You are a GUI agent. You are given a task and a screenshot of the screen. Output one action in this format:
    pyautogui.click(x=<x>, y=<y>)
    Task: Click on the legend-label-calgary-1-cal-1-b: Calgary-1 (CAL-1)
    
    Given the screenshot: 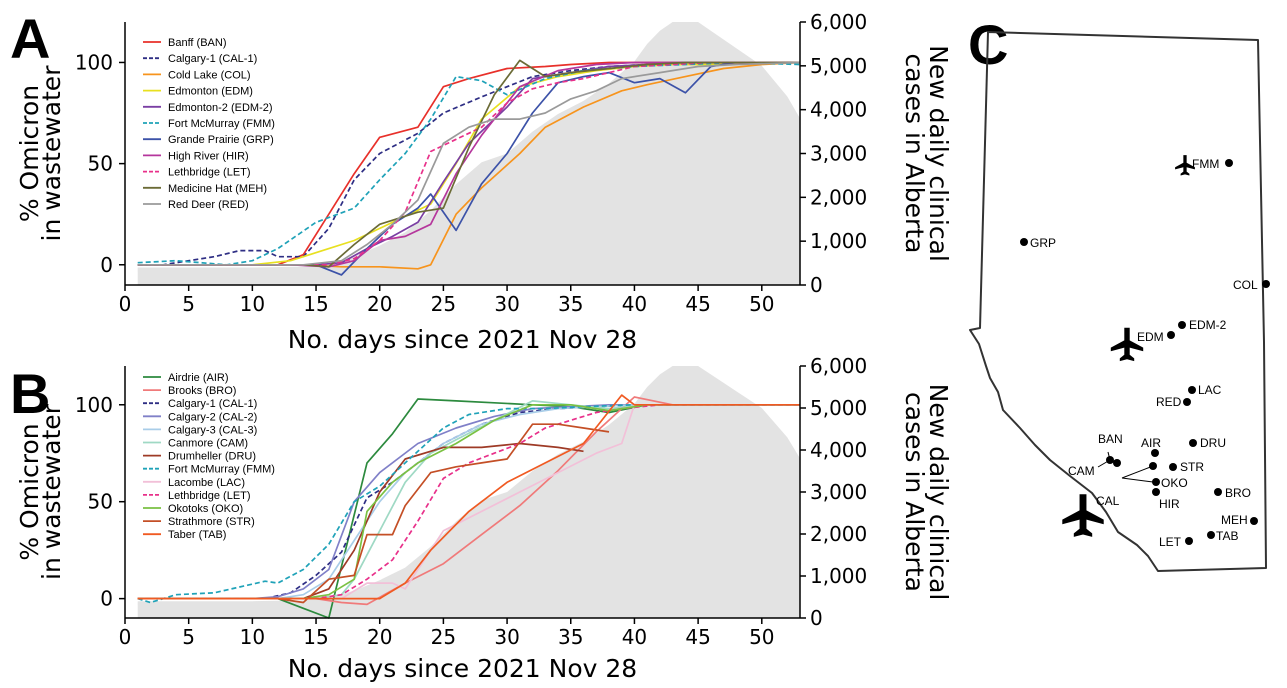 What is the action you would take?
    pyautogui.click(x=212, y=404)
    